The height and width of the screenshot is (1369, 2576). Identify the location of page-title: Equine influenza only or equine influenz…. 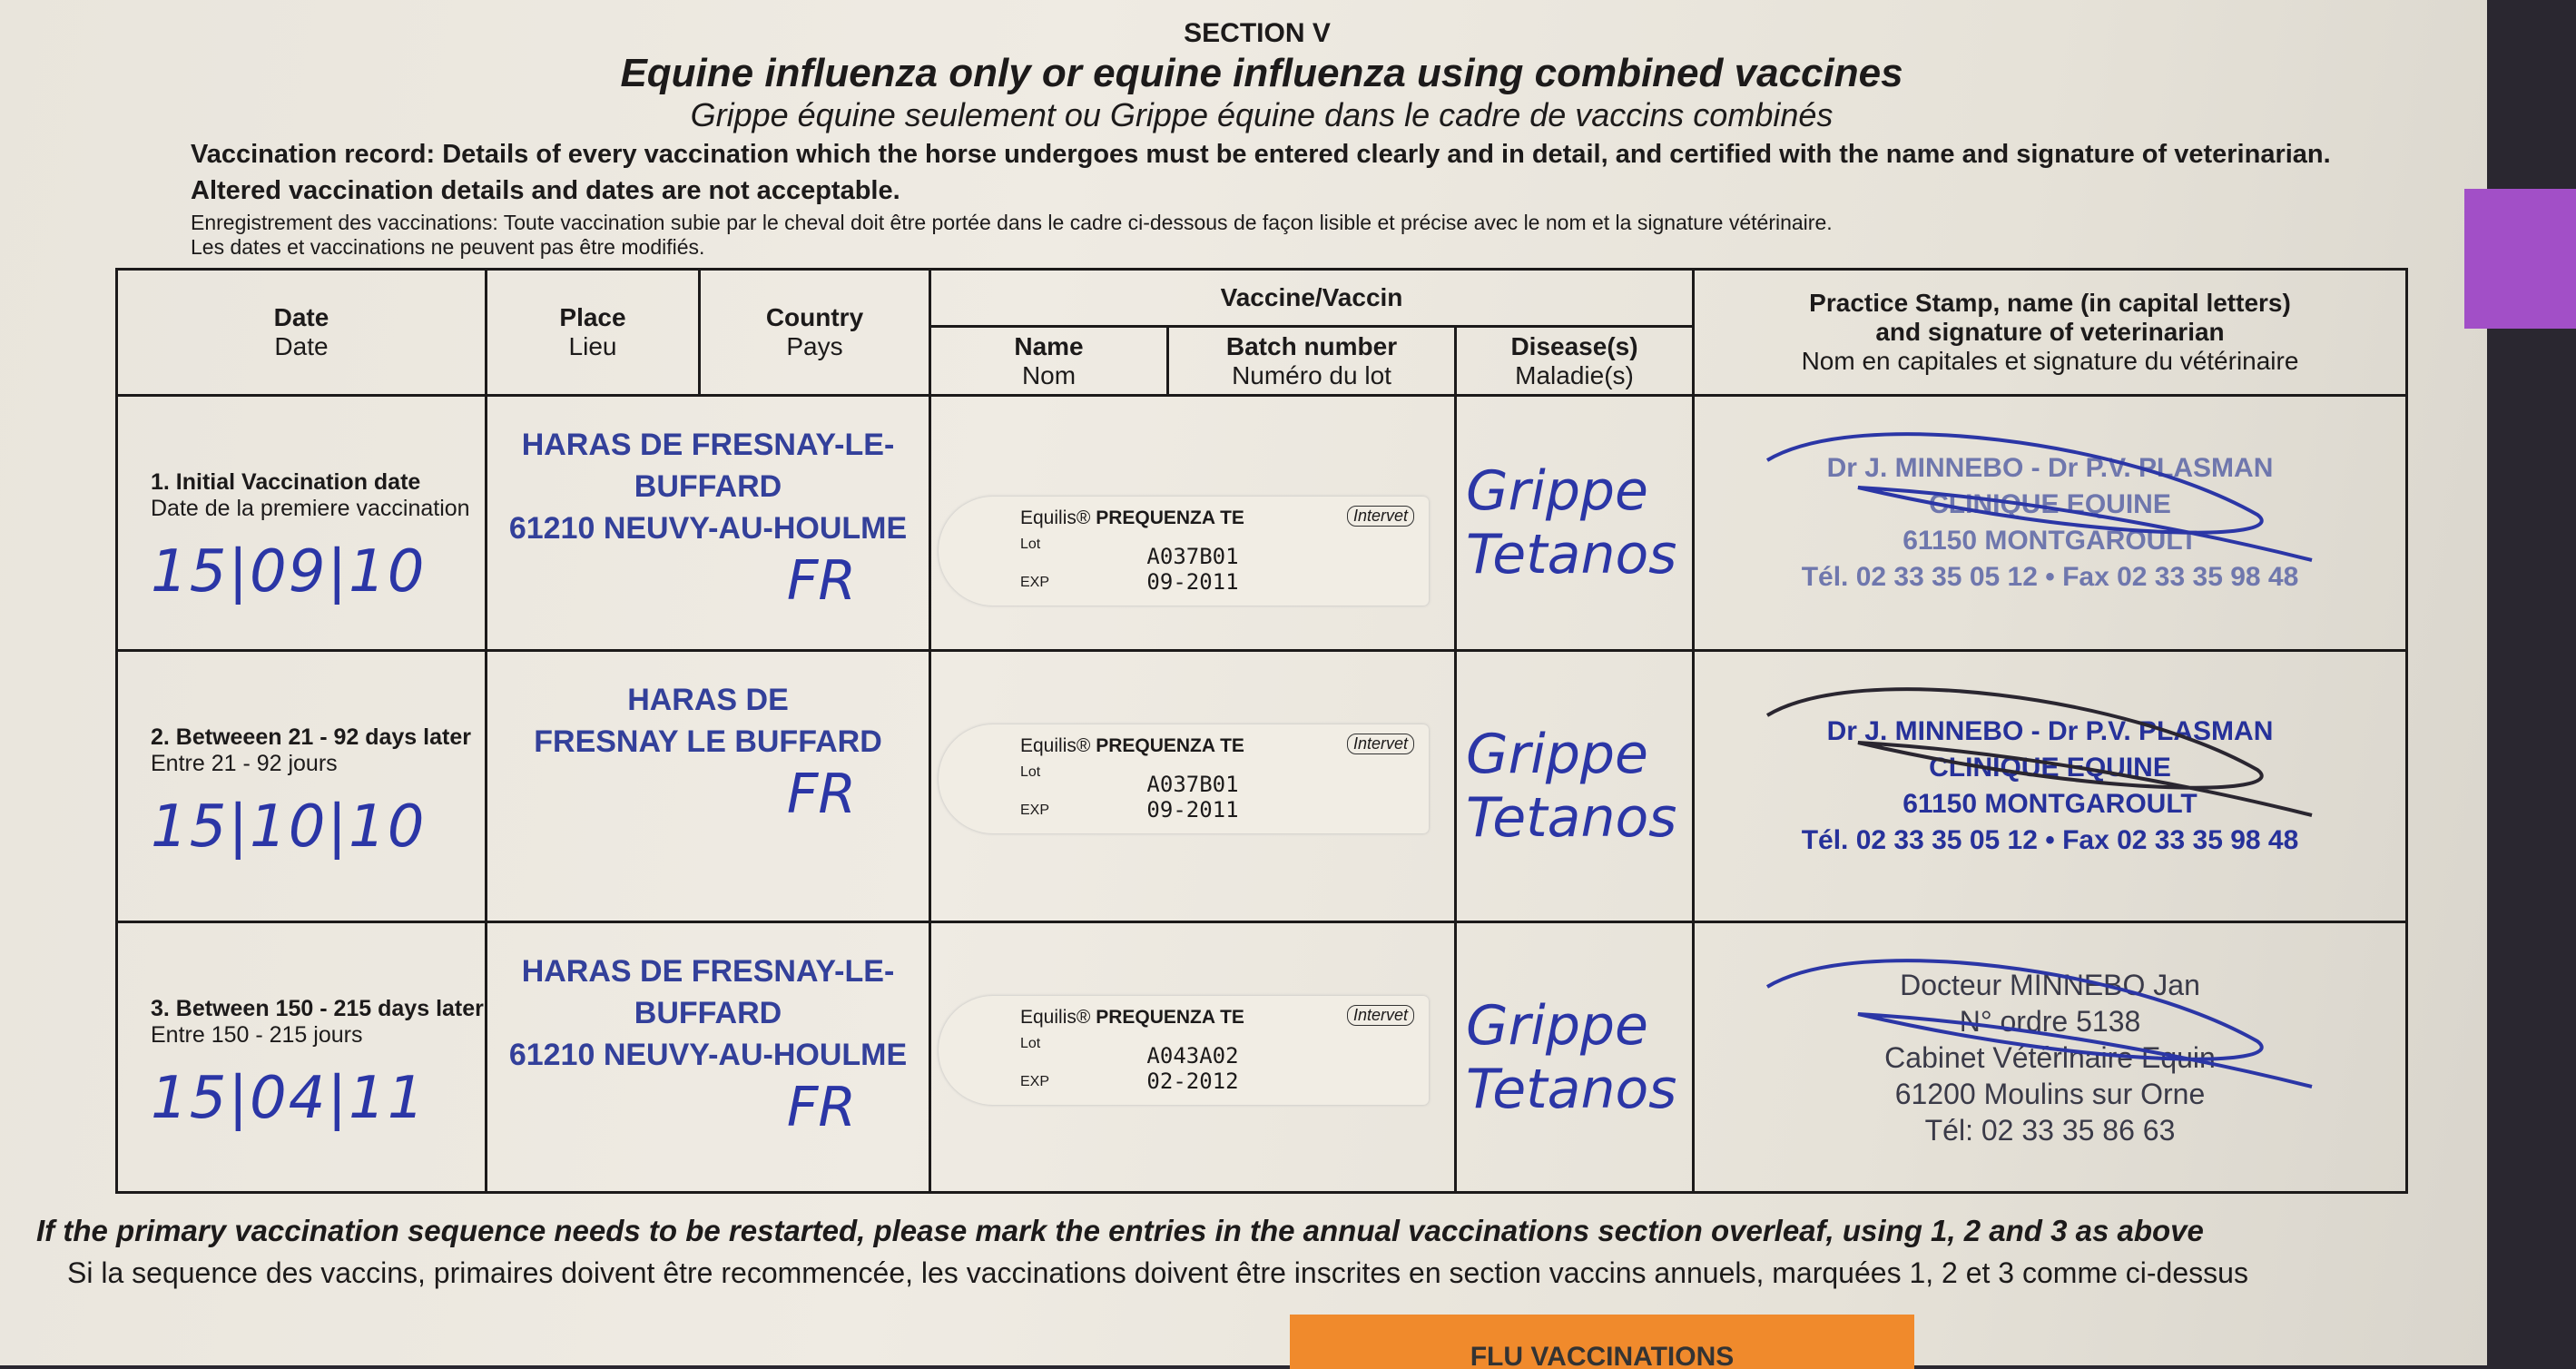
(1261, 73).